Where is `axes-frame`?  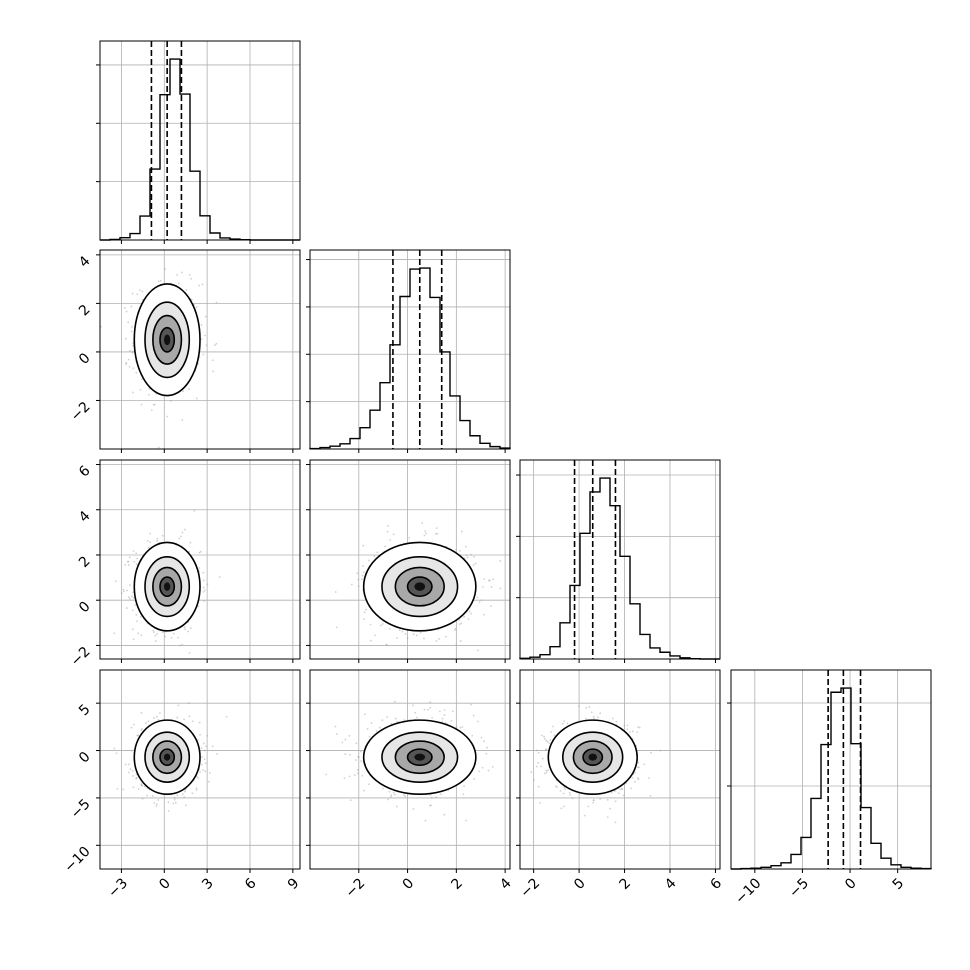
axes-frame is located at coordinates (200, 349).